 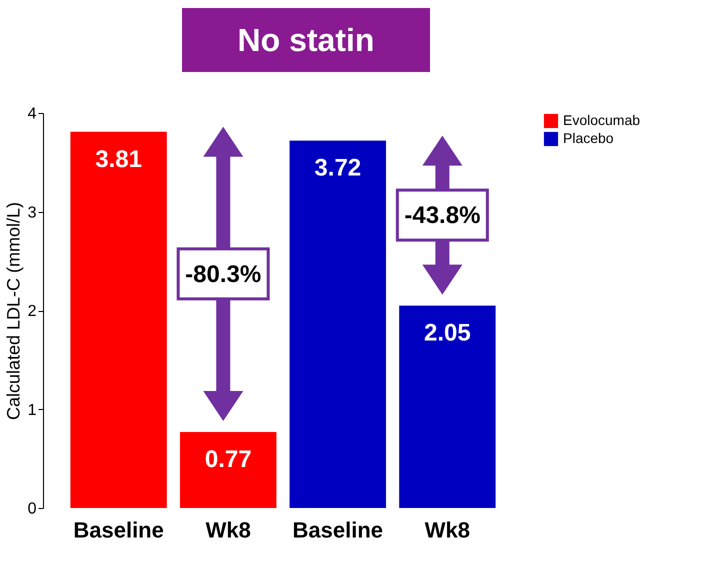 What do you see at coordinates (447, 333) in the screenshot?
I see `data-label: 2.05` at bounding box center [447, 333].